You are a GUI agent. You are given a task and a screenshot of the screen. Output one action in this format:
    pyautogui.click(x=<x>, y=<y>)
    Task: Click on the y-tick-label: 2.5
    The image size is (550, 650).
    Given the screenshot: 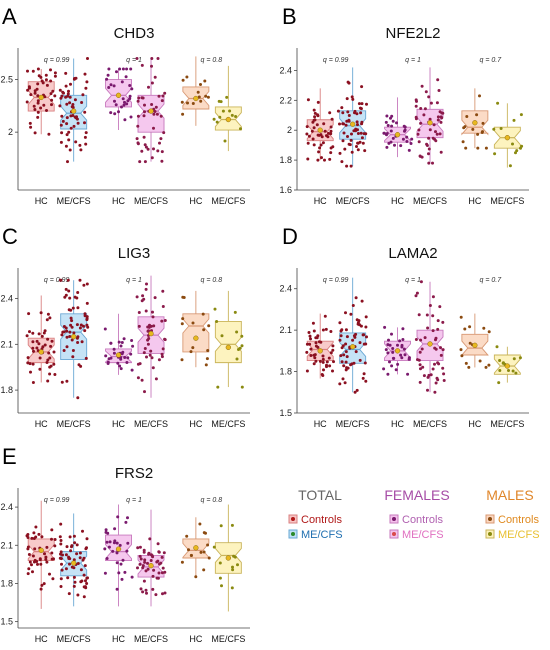 What is the action you would take?
    pyautogui.click(x=6, y=80)
    